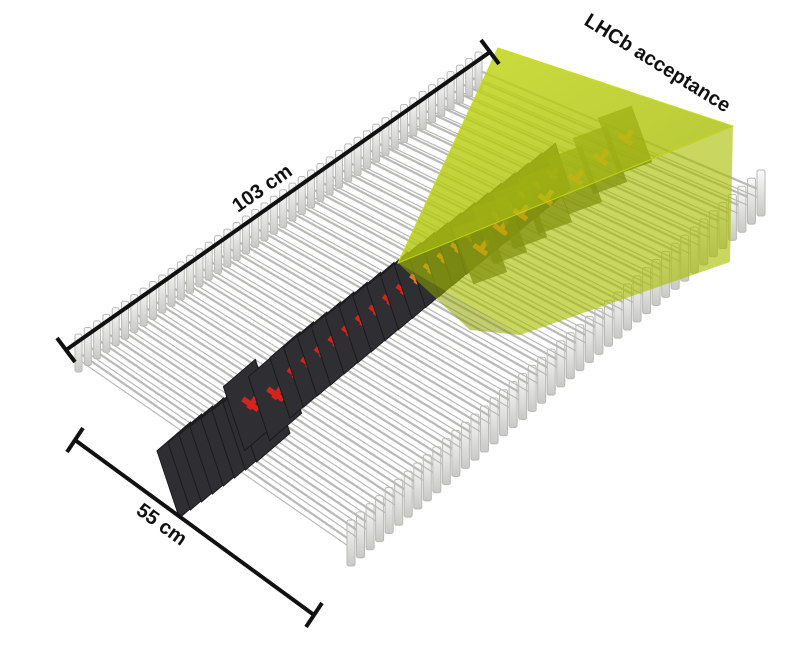  Describe the element at coordinates (565, 230) in the screenshot. I see `acceptance-cone-front` at that location.